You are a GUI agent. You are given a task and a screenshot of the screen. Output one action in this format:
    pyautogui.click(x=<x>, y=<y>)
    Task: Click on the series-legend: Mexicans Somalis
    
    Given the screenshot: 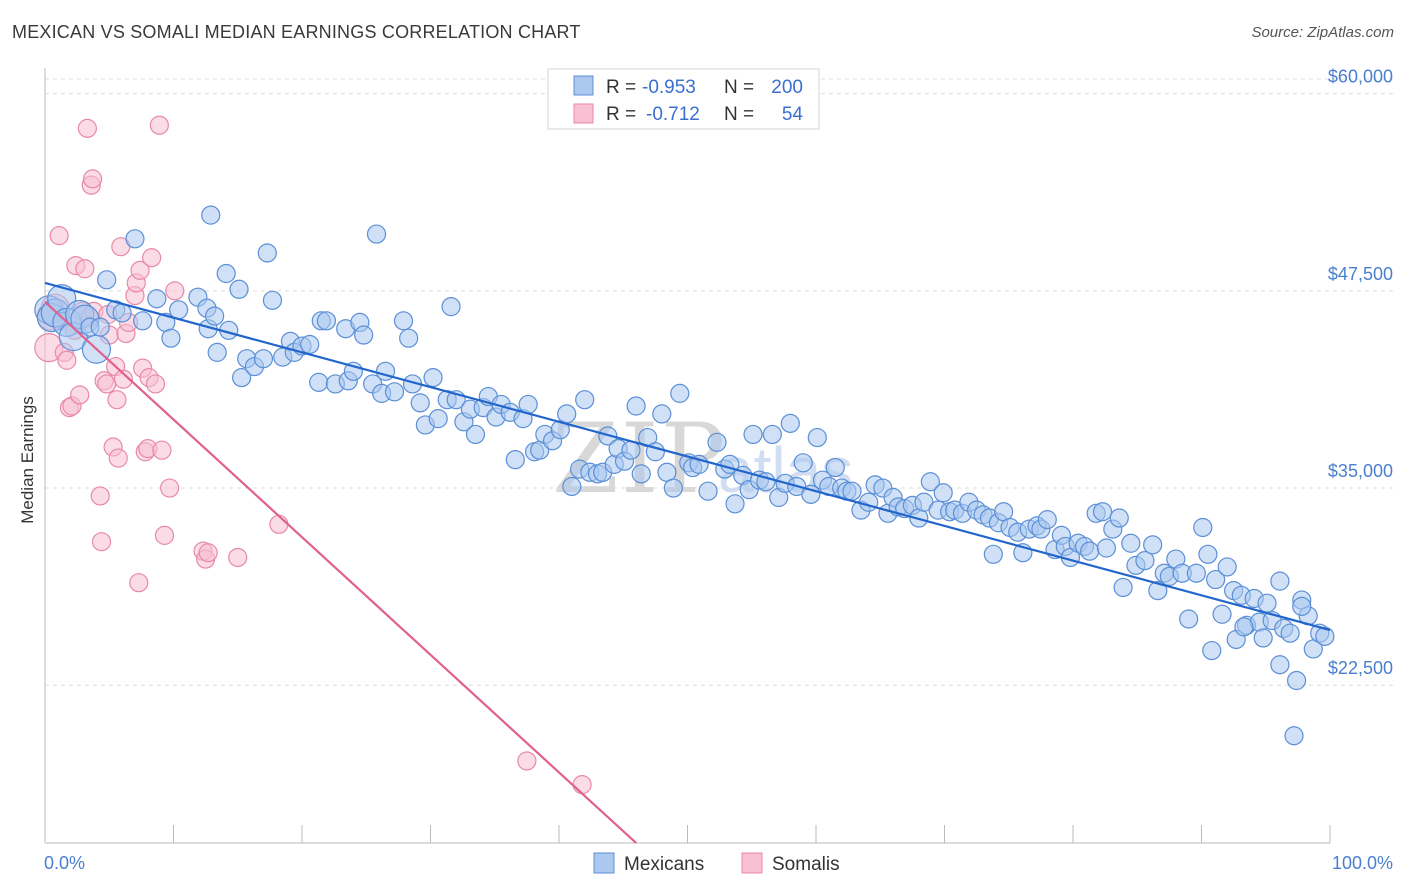 What is the action you would take?
    pyautogui.click(x=716, y=863)
    